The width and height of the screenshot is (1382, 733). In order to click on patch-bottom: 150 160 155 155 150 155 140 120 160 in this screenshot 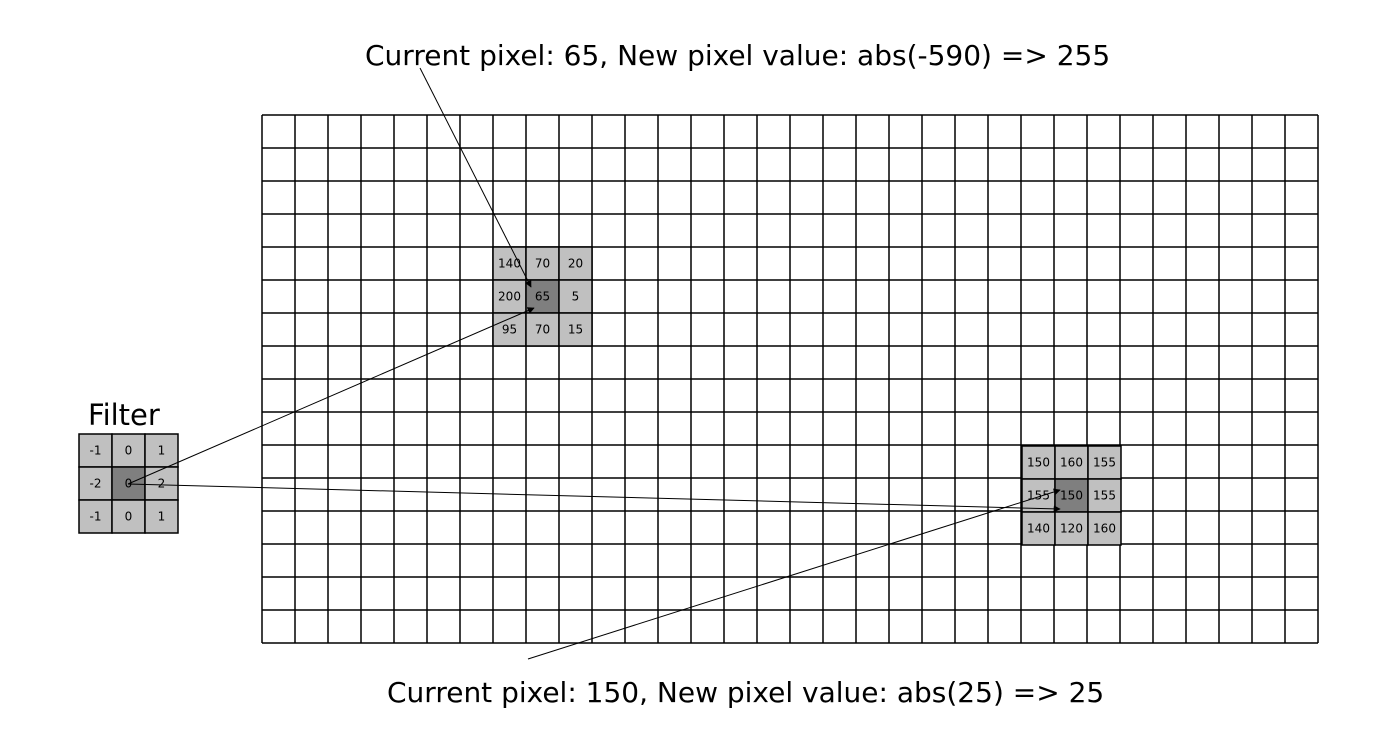, I will do `click(1071, 495)`.